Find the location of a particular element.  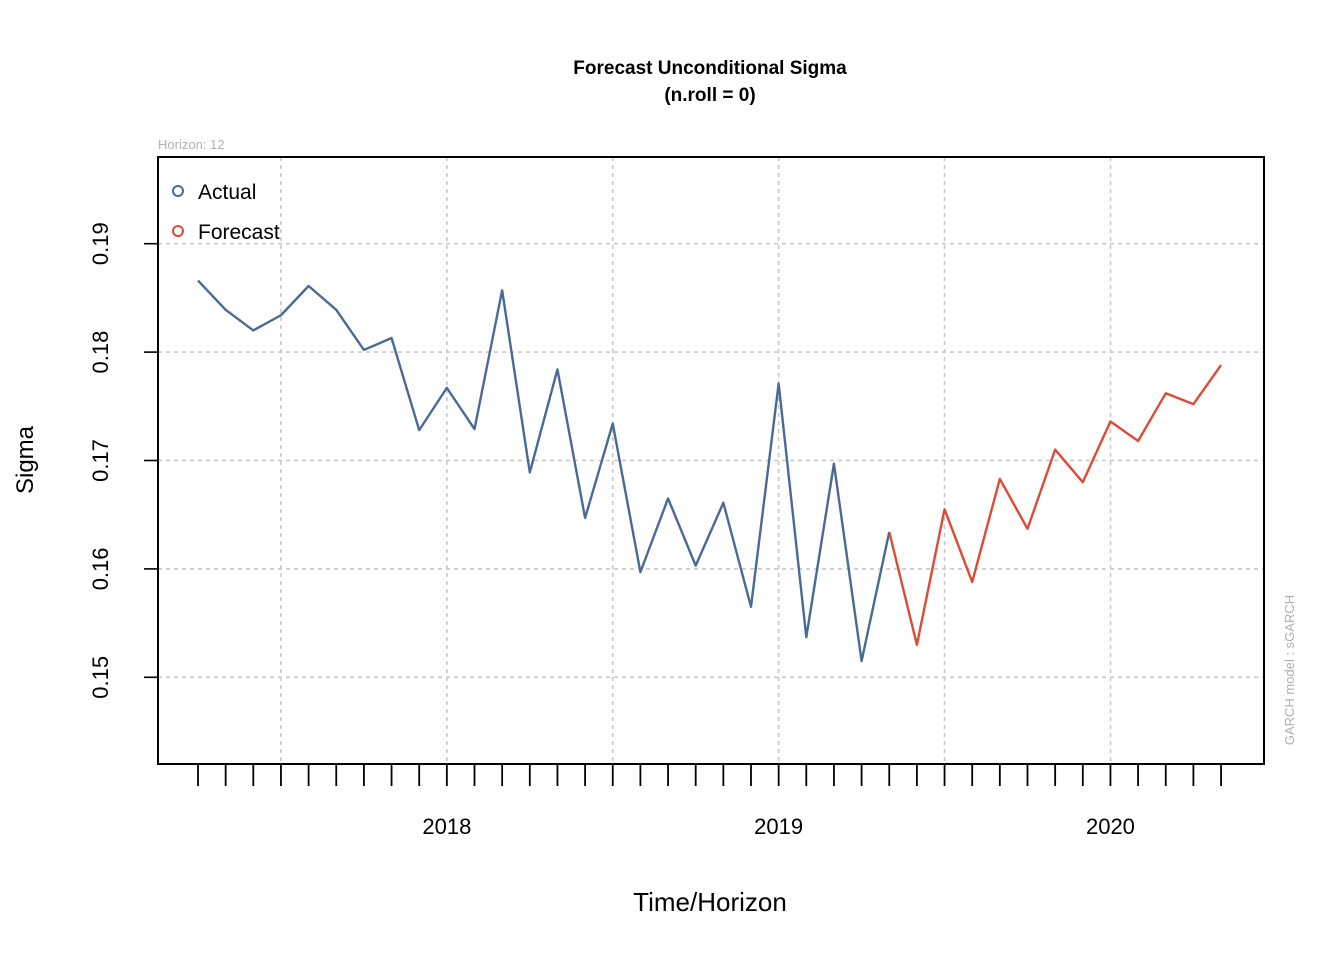

legend: Actual Forecast is located at coordinates (226, 212).